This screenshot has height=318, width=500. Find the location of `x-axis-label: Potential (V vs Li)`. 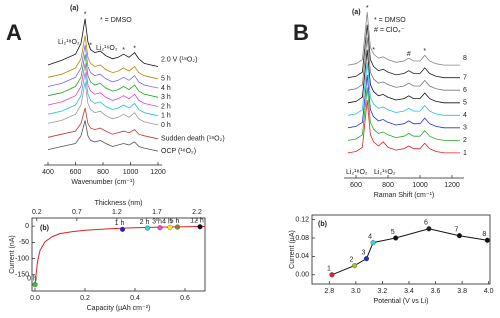

x-axis-label: Potential (V vs Li) is located at coordinates (401, 301).